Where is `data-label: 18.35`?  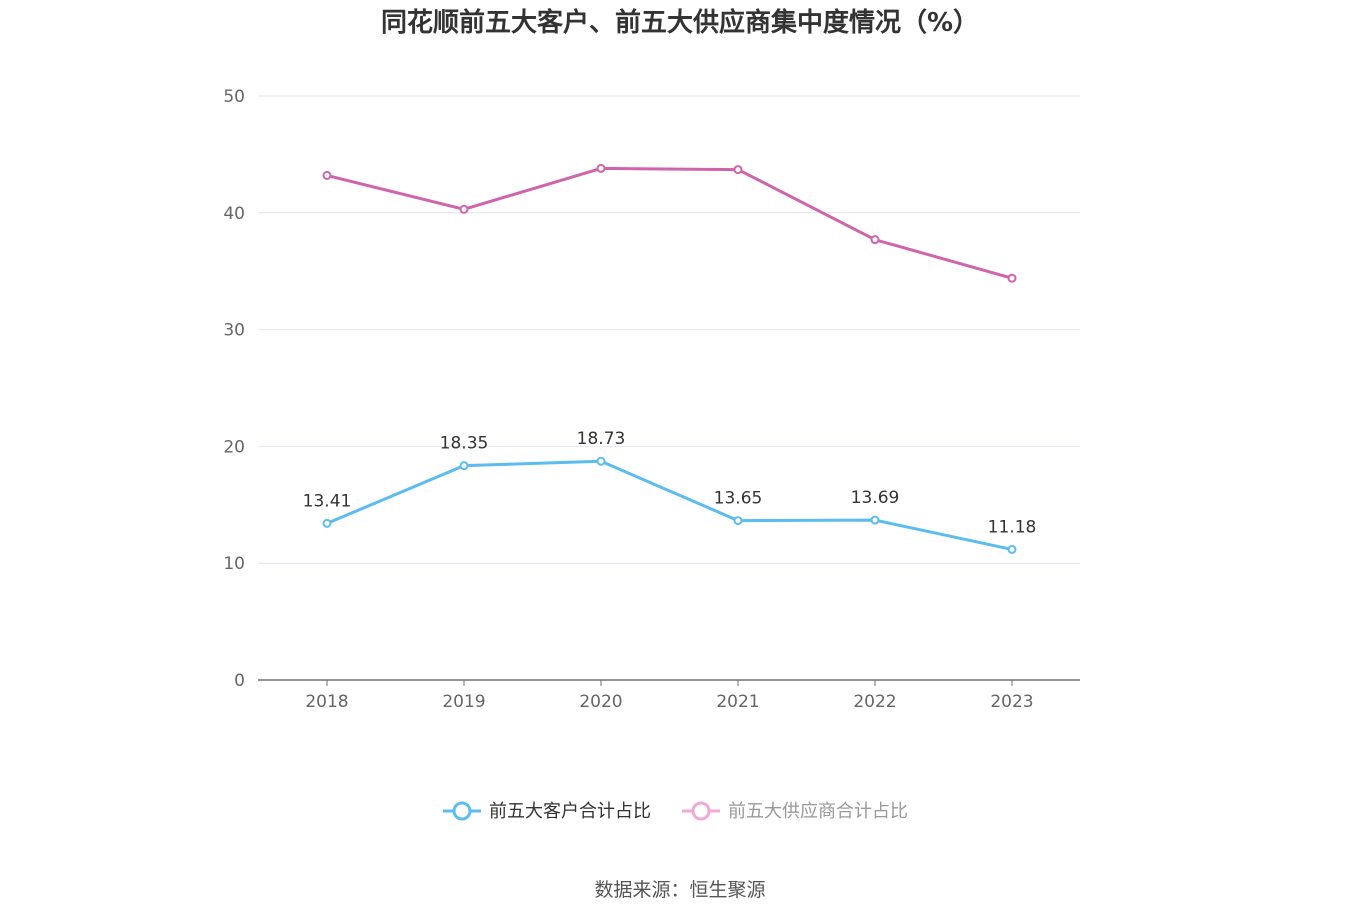
data-label: 18.35 is located at coordinates (464, 444).